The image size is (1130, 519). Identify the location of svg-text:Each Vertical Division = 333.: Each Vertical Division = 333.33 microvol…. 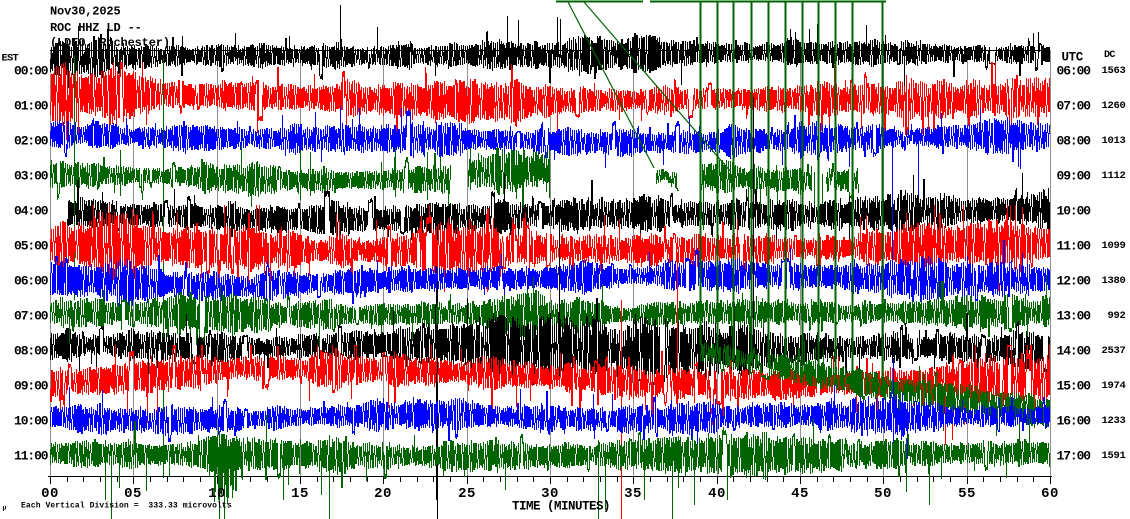
(126, 506).